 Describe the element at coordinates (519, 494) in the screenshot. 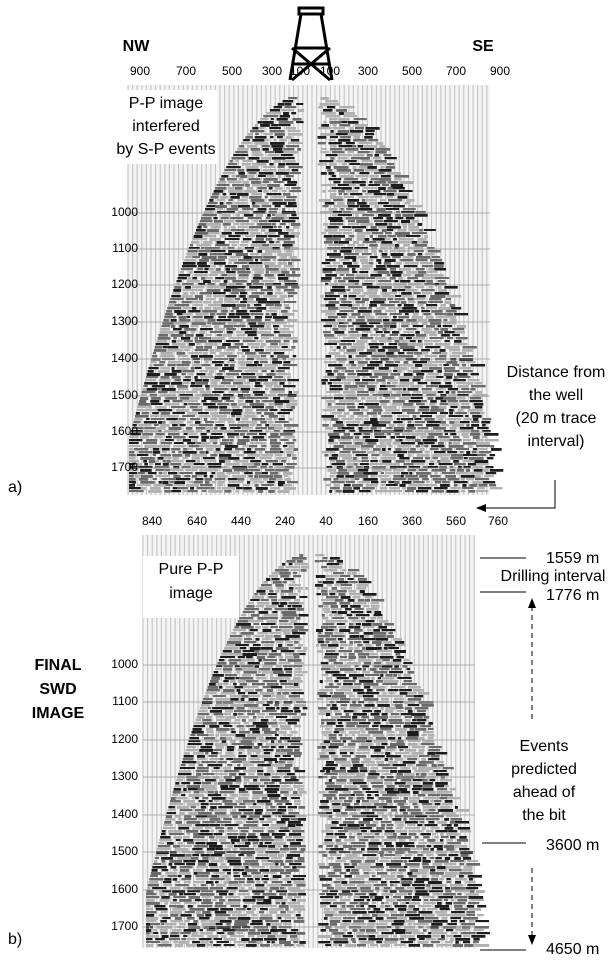

I see `arrow` at that location.